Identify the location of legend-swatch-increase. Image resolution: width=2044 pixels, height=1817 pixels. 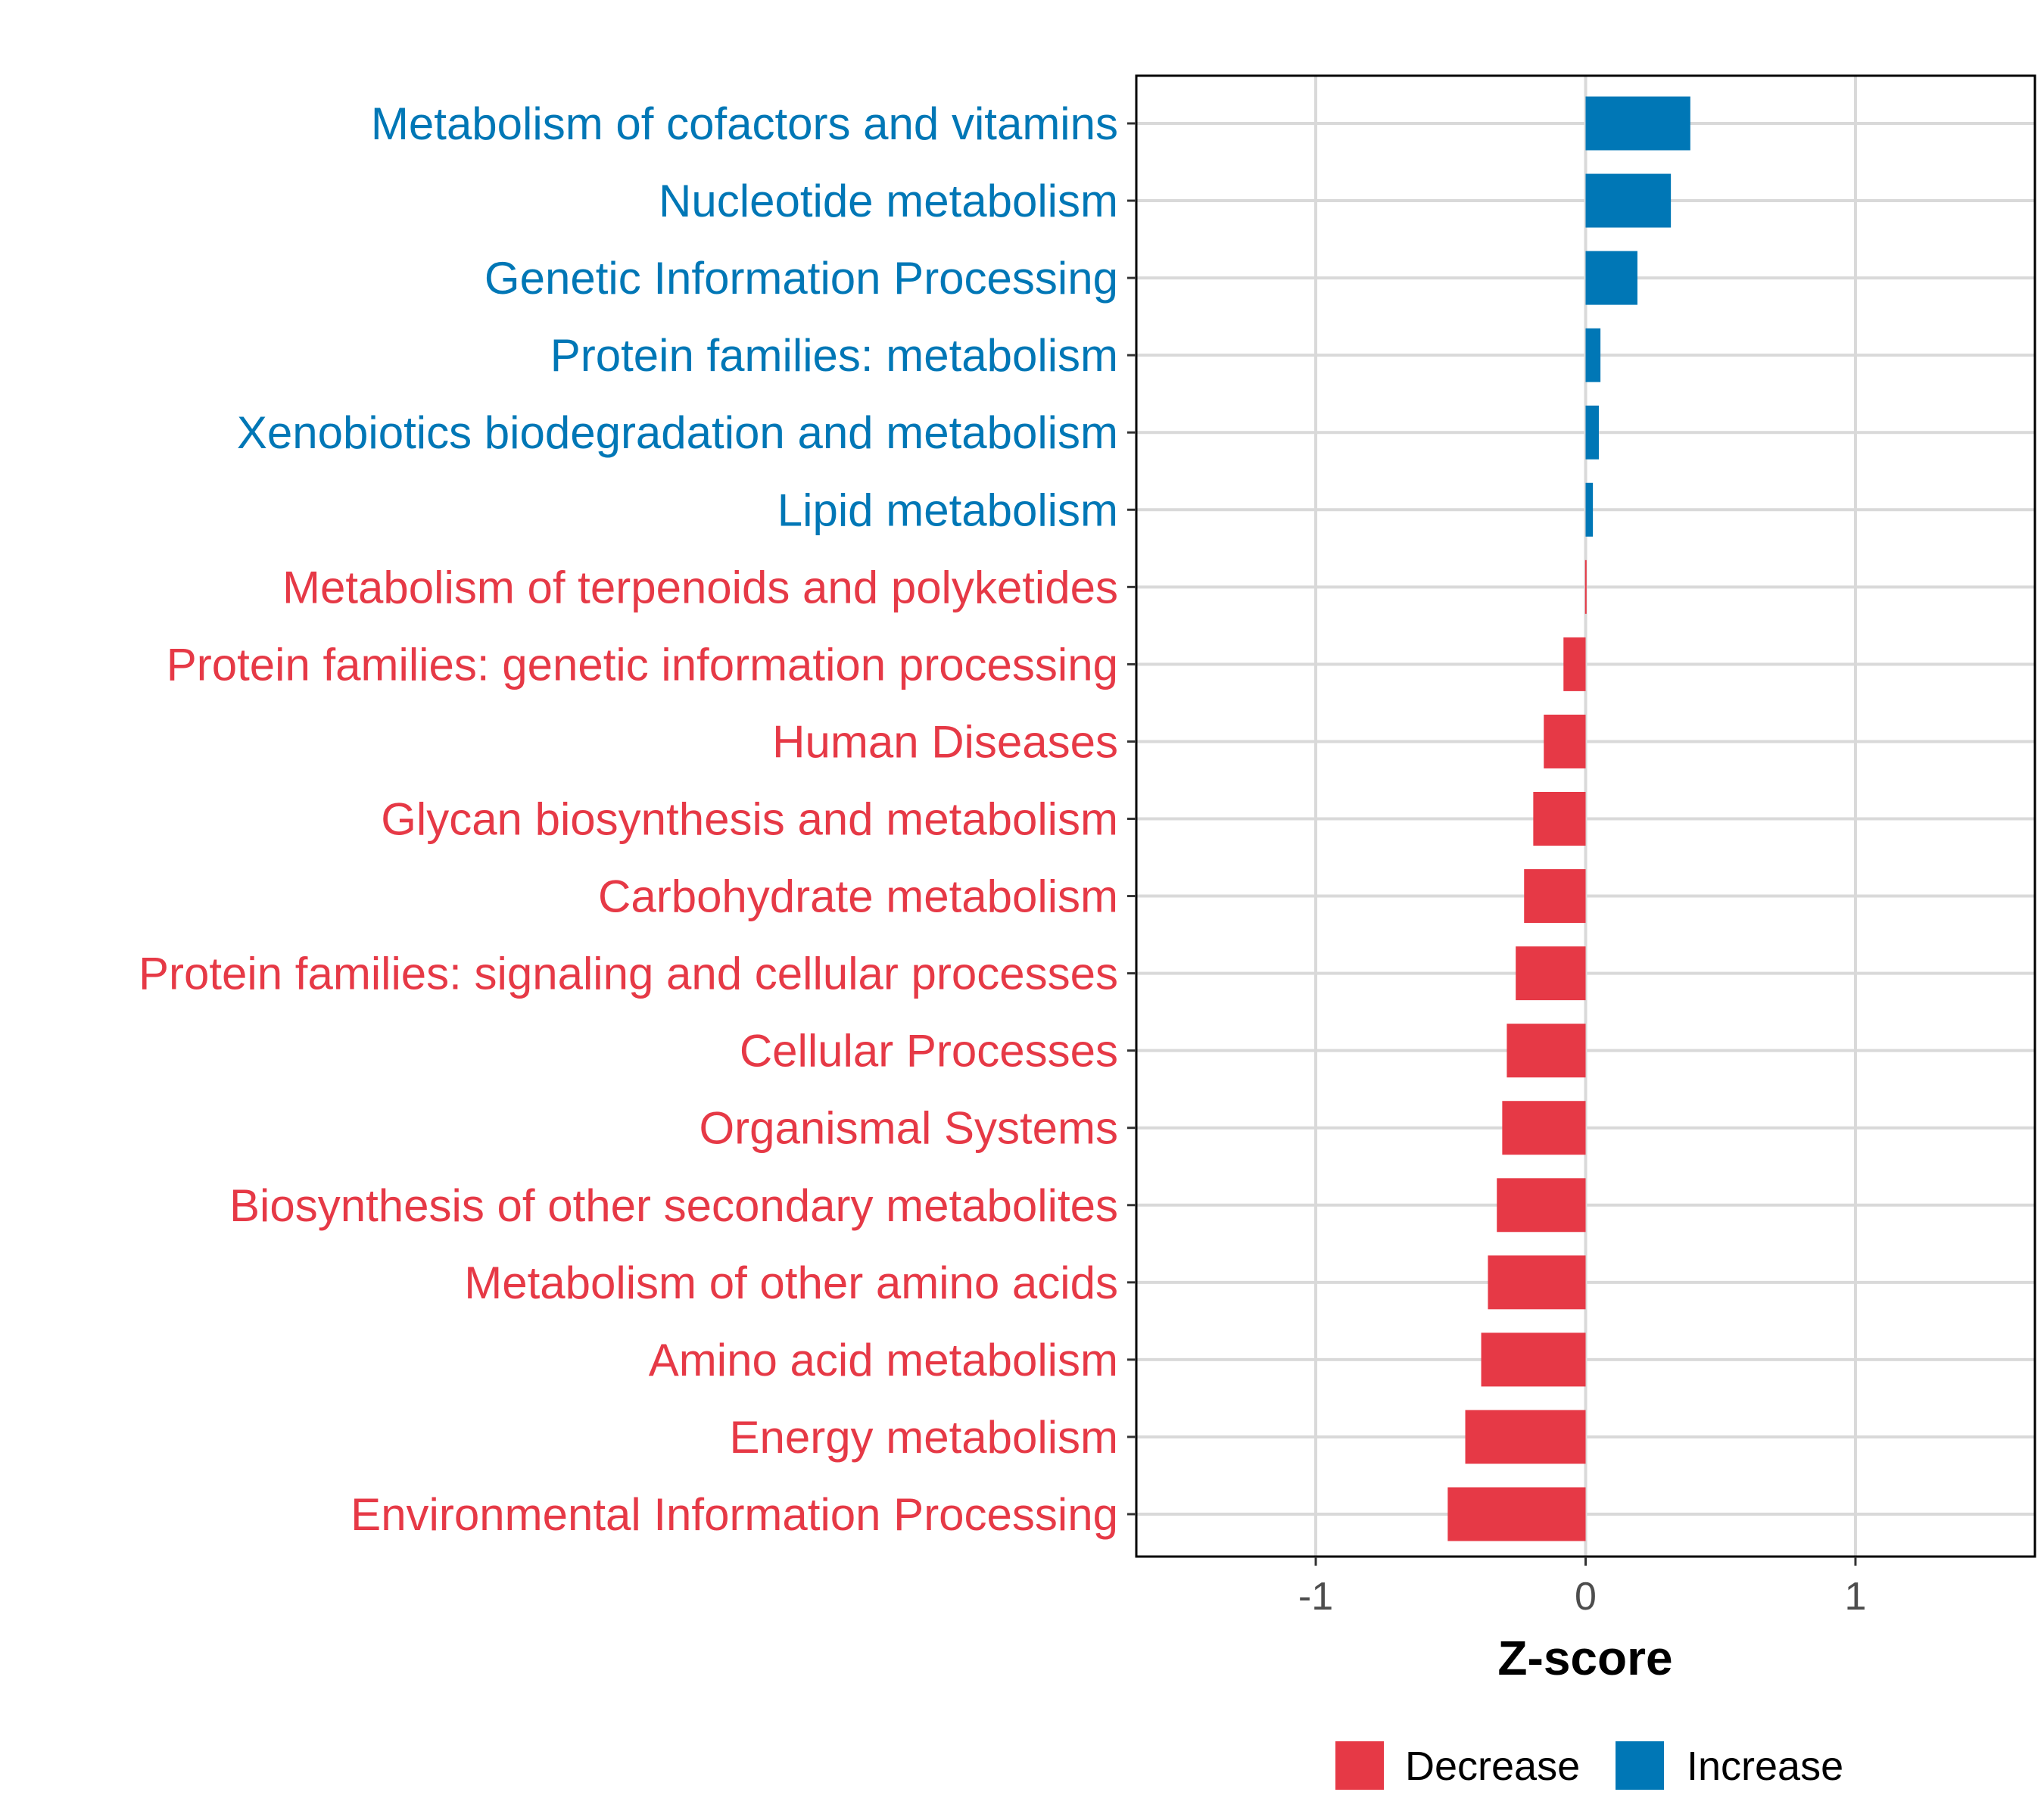
(1640, 1765).